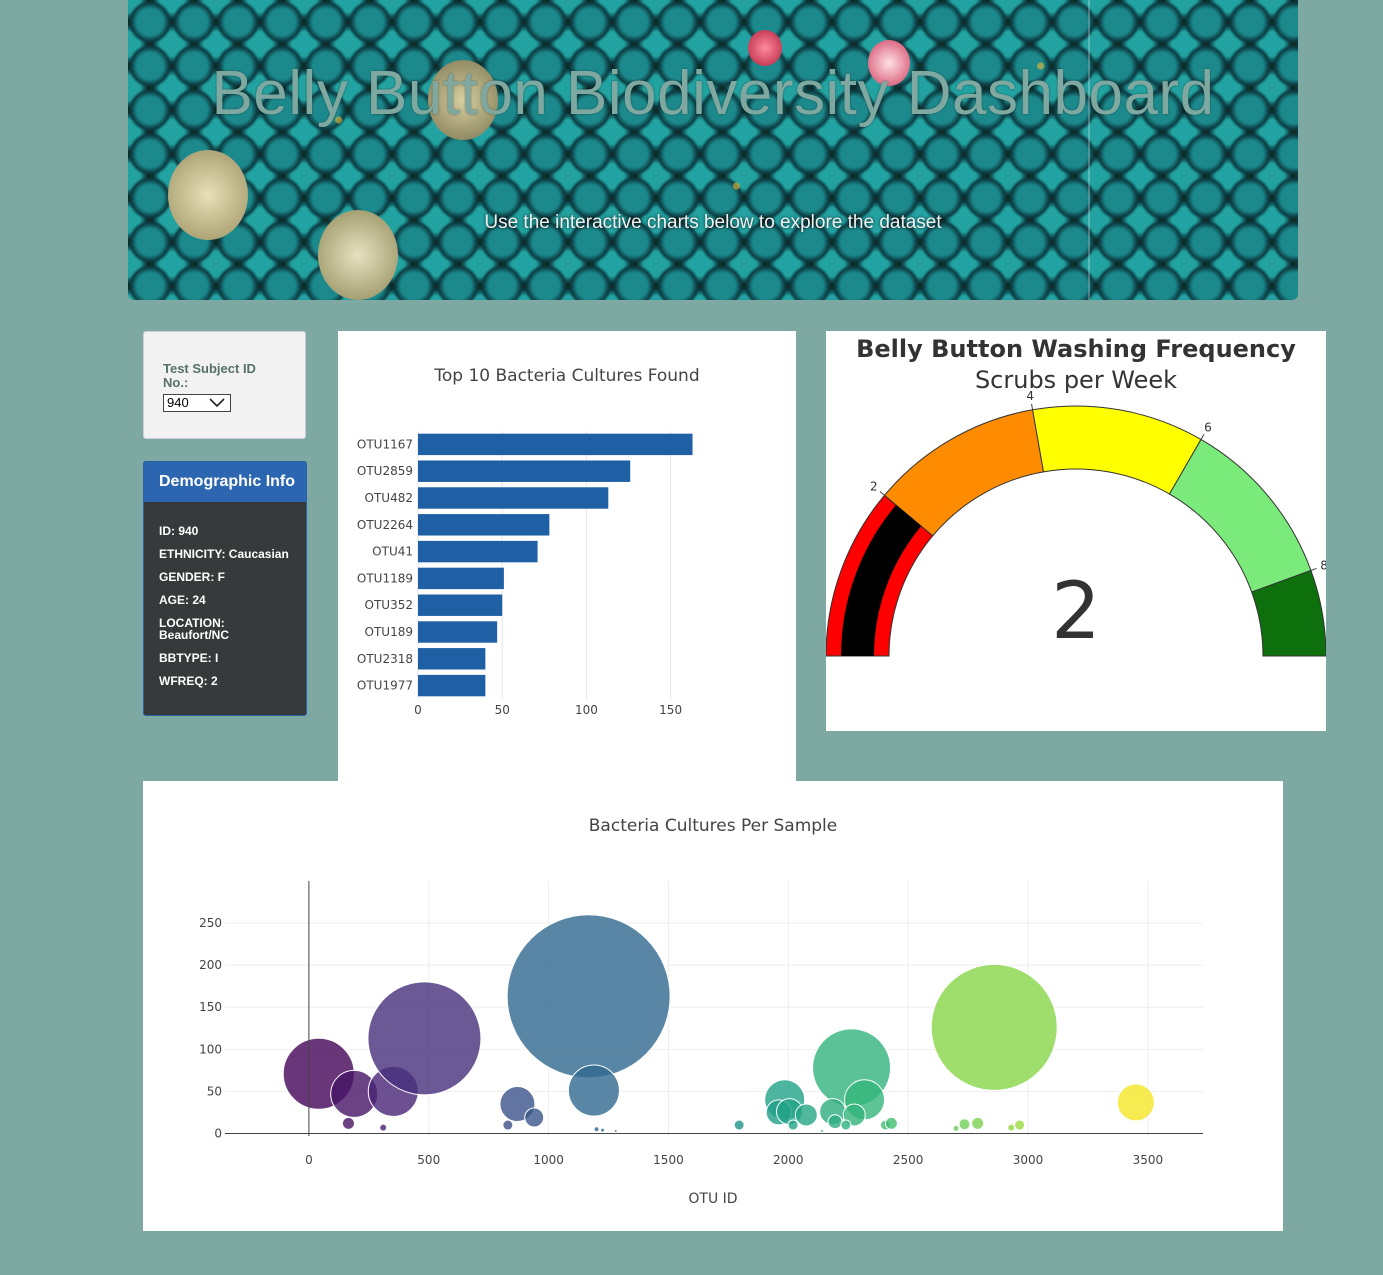 Image resolution: width=1383 pixels, height=1275 pixels. Describe the element at coordinates (713, 826) in the screenshot. I see `bubble-chart-title: Bacteria Cultures Per Sample` at that location.